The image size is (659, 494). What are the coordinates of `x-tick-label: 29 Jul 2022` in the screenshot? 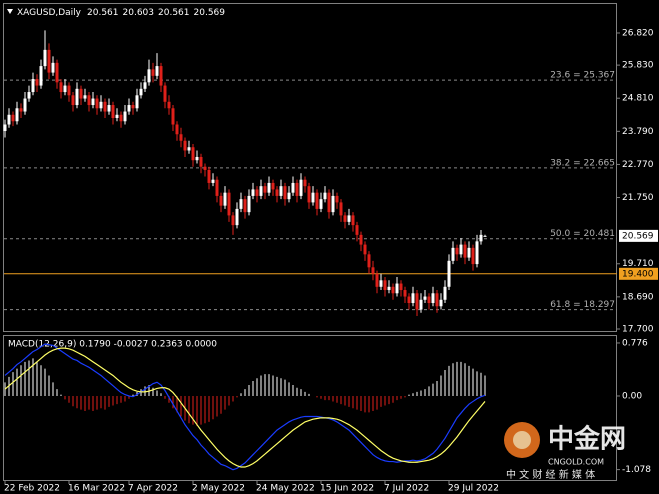 It's located at (473, 489).